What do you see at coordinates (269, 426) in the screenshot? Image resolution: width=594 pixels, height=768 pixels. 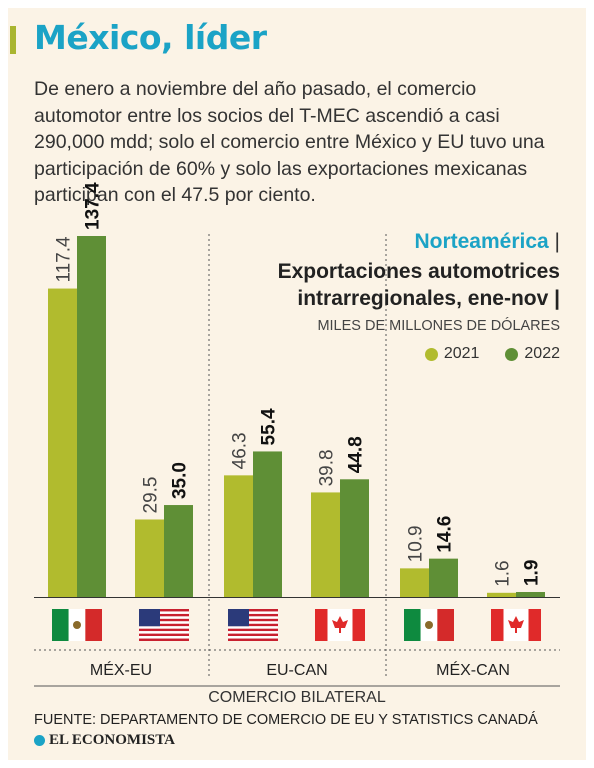 I see `data-label-2022-3: 55.4` at bounding box center [269, 426].